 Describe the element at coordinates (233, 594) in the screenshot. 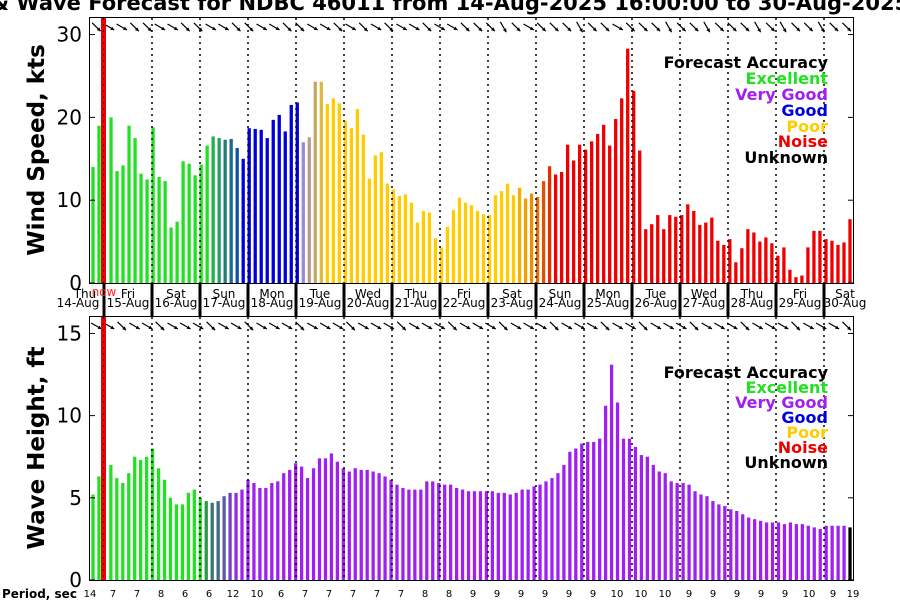

I see `period-value: 12` at that location.